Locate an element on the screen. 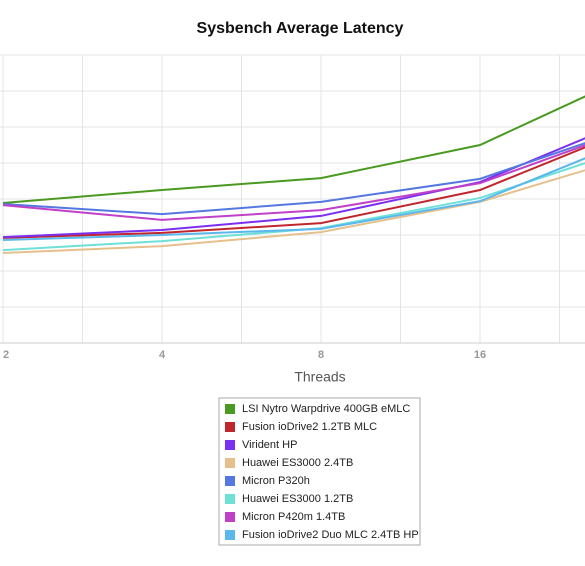 This screenshot has width=585, height=566. legend-label: LSI Nytro Warpdrive 400GB eMLC is located at coordinates (326, 409).